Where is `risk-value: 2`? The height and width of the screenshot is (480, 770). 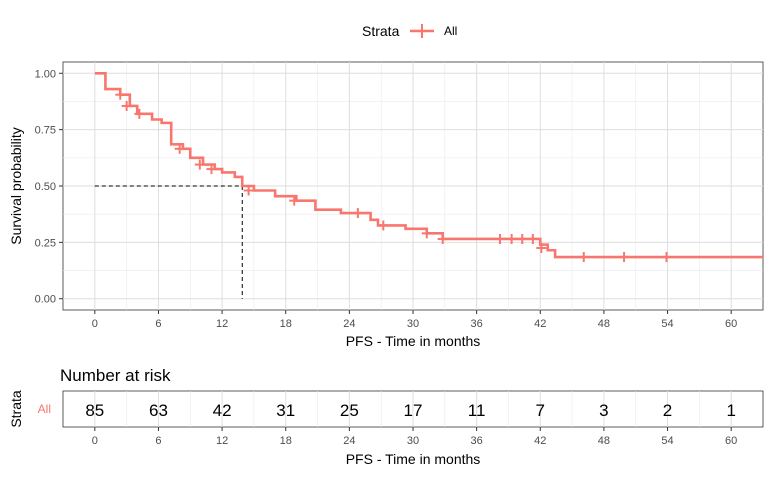 risk-value: 2 is located at coordinates (667, 410).